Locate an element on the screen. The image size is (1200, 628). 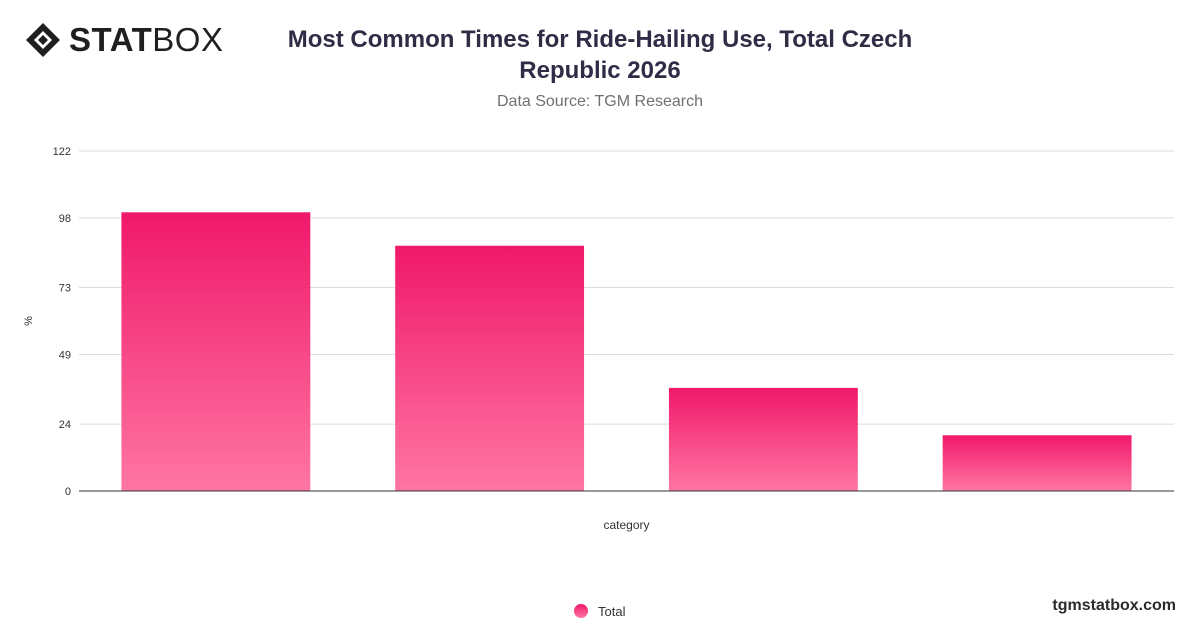
x-axis-label: category is located at coordinates (626, 525).